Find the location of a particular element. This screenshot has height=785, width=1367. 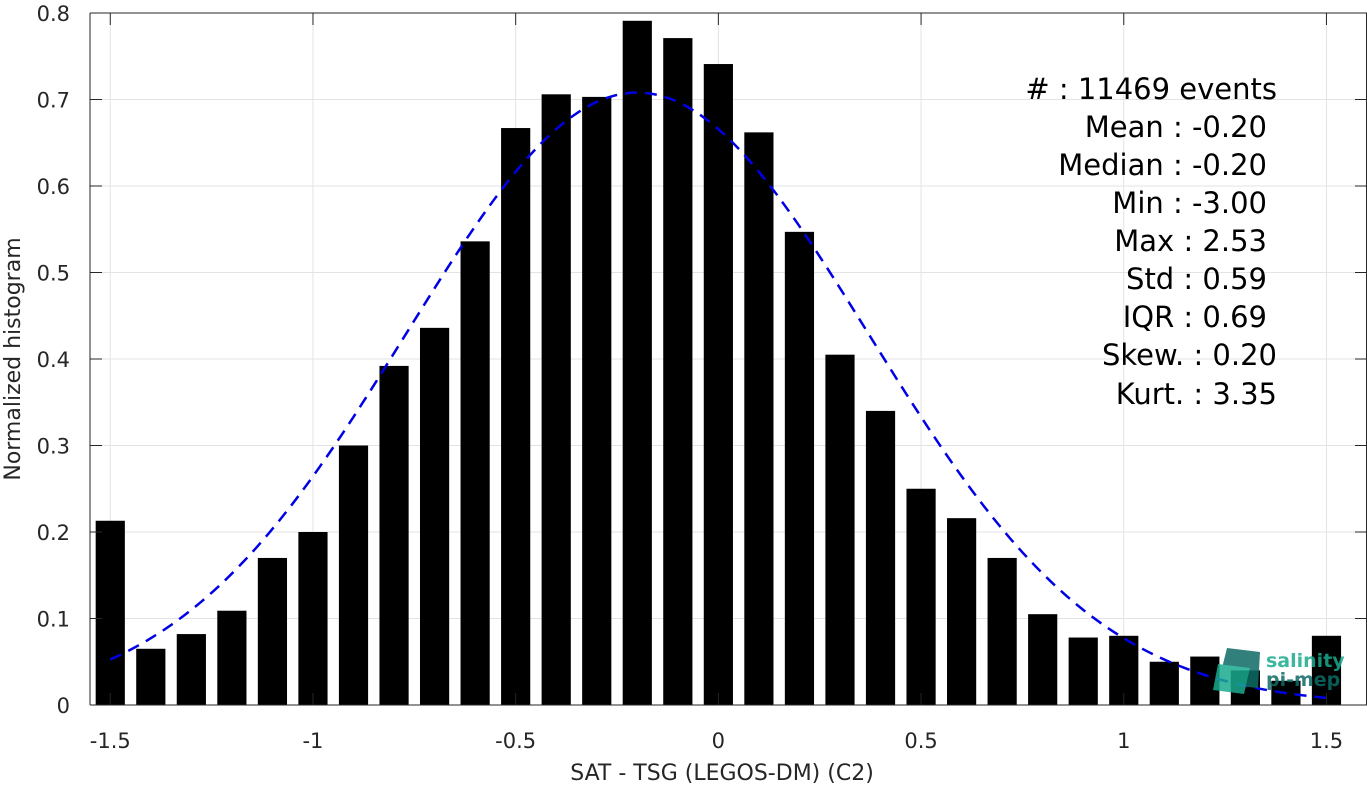

x-tick-label: 0.5 is located at coordinates (920, 741).